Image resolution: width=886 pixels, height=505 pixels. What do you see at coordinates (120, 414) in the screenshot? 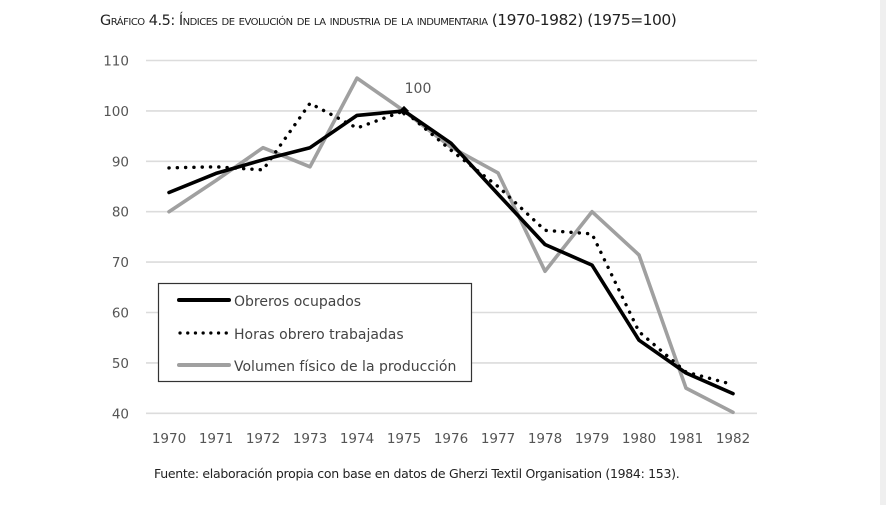
I see `y-tick-label: 40` at bounding box center [120, 414].